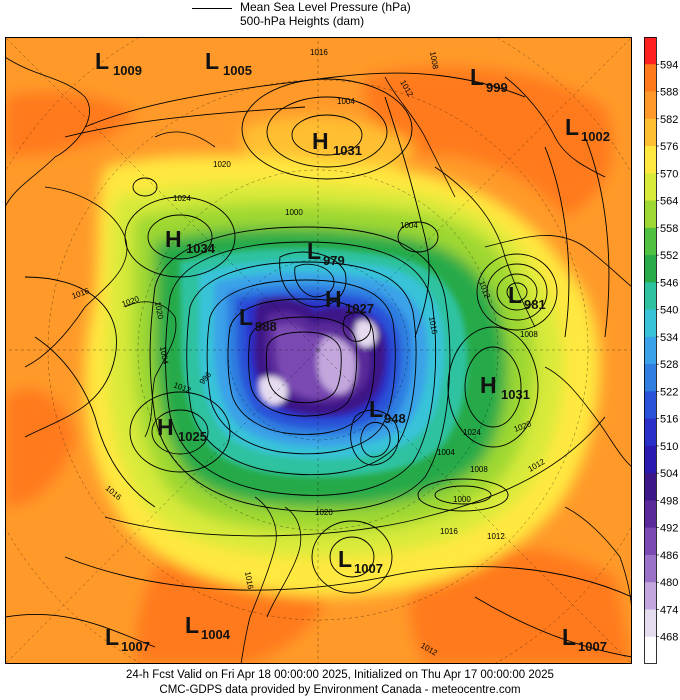 The width and height of the screenshot is (680, 700). Describe the element at coordinates (669, 556) in the screenshot. I see `colorbar-label: 486` at that location.